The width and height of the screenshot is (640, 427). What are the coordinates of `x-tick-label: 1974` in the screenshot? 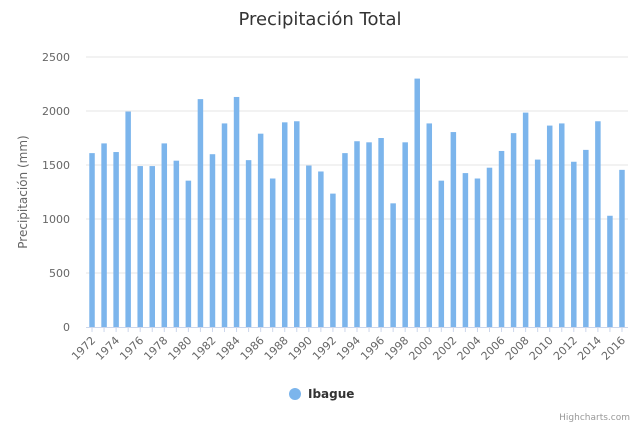 It's located at (107, 348).